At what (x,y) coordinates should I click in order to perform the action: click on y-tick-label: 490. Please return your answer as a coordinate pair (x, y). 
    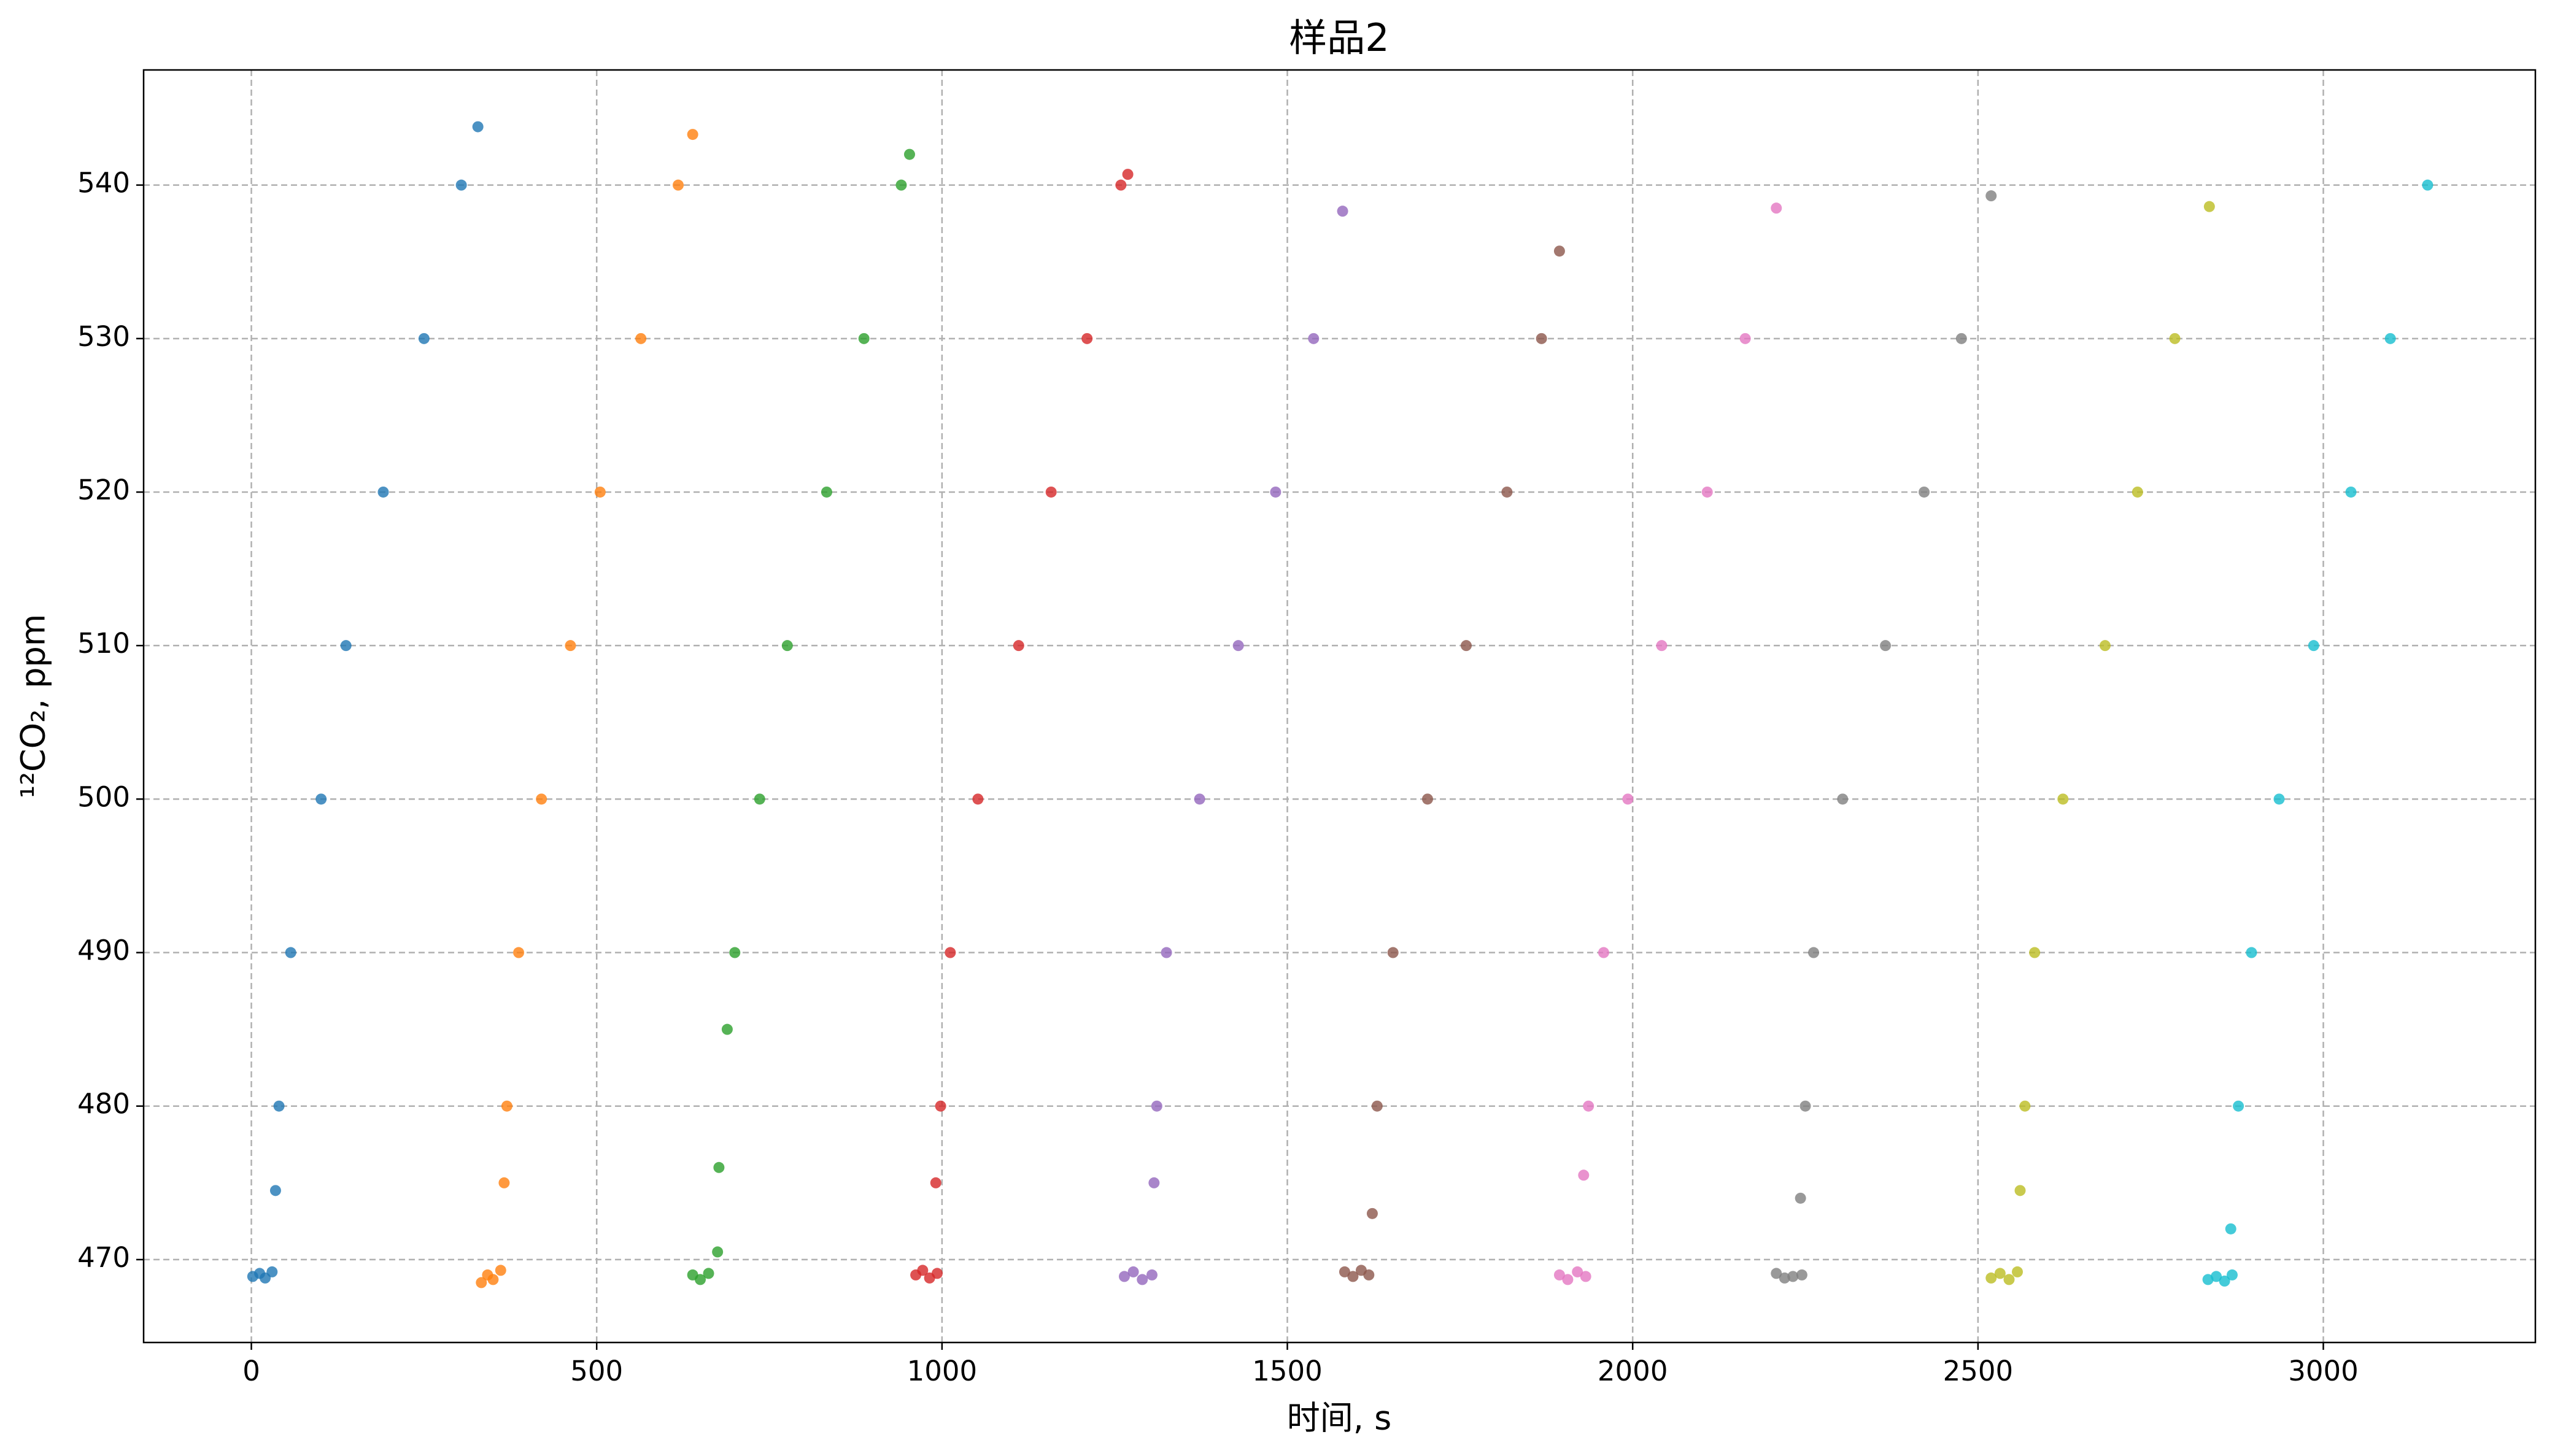
    Looking at the image, I should click on (103, 950).